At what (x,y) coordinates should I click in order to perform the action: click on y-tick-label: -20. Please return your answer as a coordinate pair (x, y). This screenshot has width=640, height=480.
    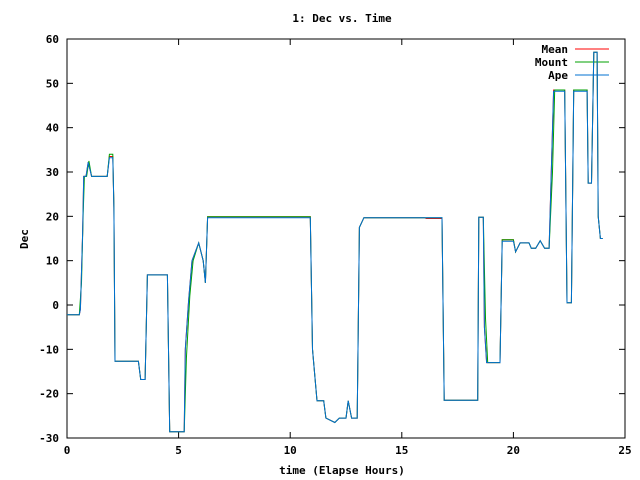
    Looking at the image, I should click on (49, 394).